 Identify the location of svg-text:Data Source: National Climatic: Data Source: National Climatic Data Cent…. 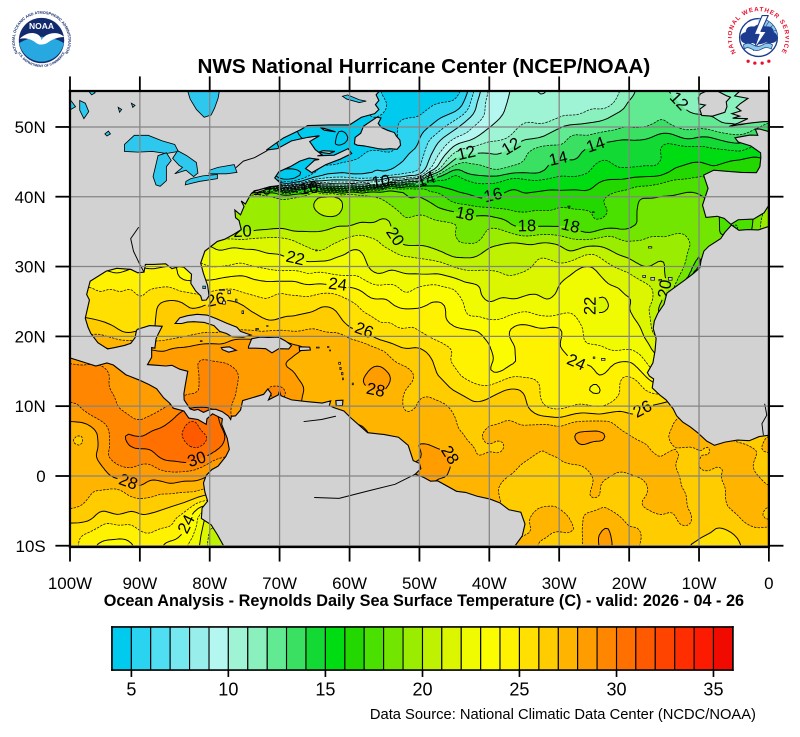
(563, 715).